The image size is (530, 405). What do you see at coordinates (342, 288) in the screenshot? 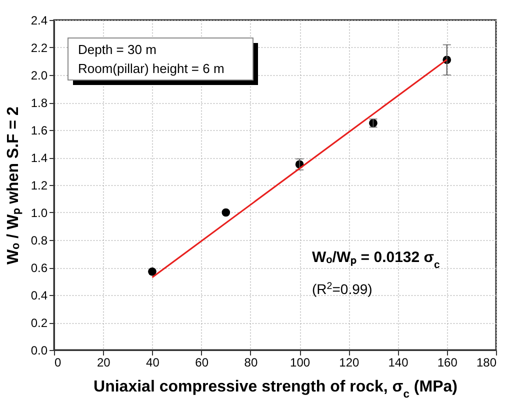
I see `annotation: (R$^{2}$=0.99)` at bounding box center [342, 288].